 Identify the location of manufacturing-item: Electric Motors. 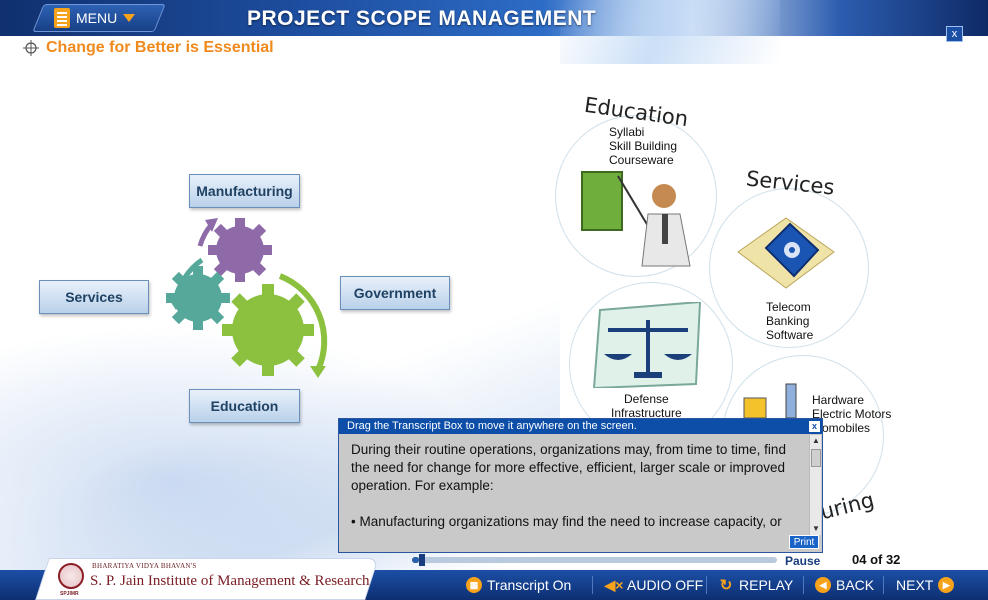
(852, 414).